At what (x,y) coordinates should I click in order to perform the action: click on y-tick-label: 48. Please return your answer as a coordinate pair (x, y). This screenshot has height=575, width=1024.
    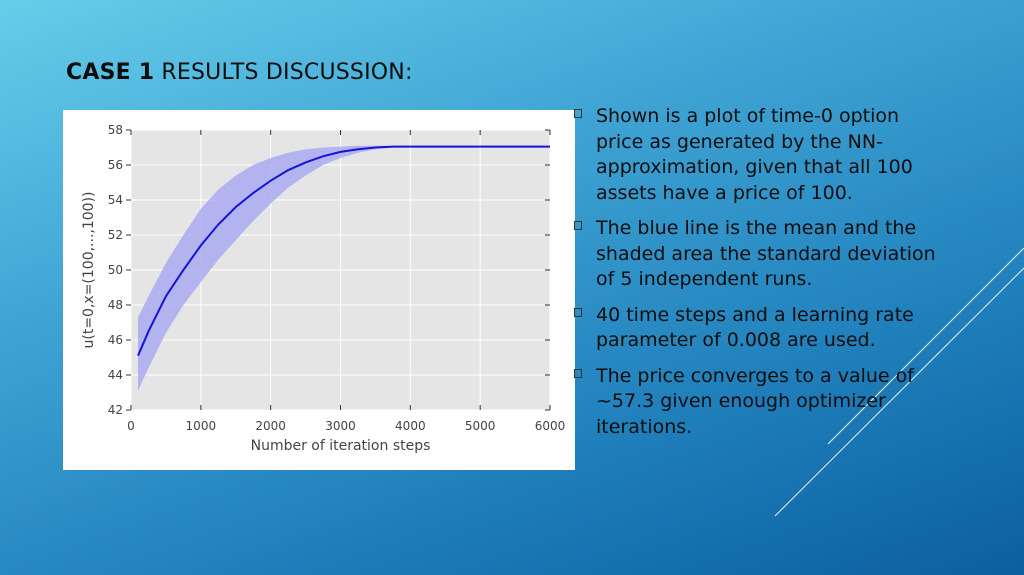
    Looking at the image, I should click on (115, 305).